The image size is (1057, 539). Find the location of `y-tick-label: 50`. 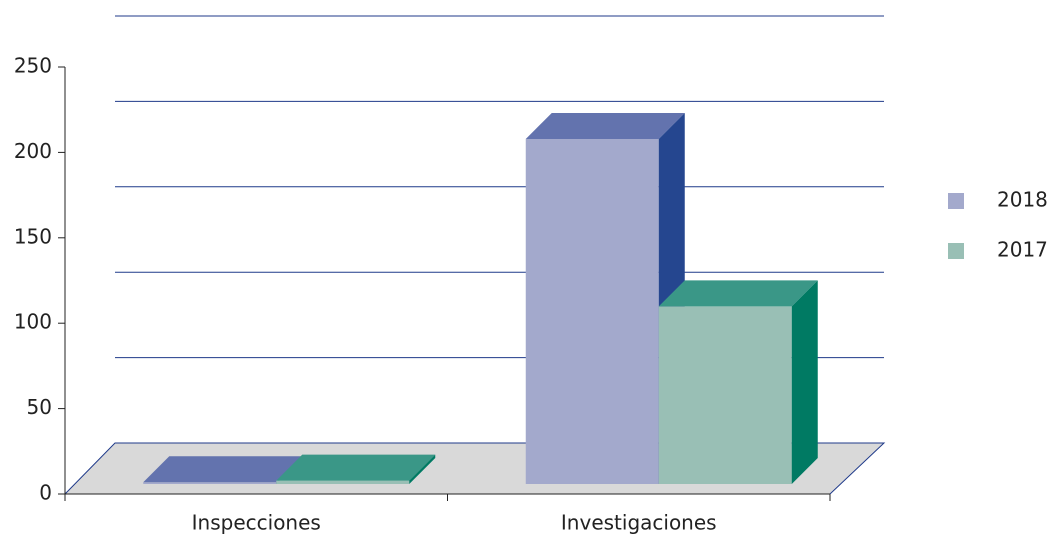

y-tick-label: 50 is located at coordinates (39, 407).